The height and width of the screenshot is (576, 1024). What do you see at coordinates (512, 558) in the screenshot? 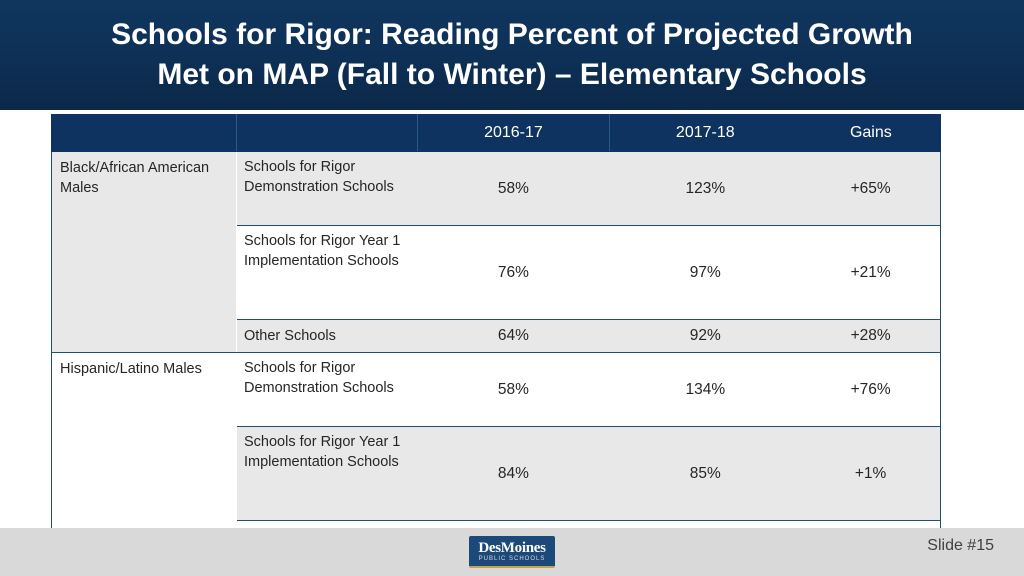
I see `logo-subtitle: PUBLIC SCHOOLS` at bounding box center [512, 558].